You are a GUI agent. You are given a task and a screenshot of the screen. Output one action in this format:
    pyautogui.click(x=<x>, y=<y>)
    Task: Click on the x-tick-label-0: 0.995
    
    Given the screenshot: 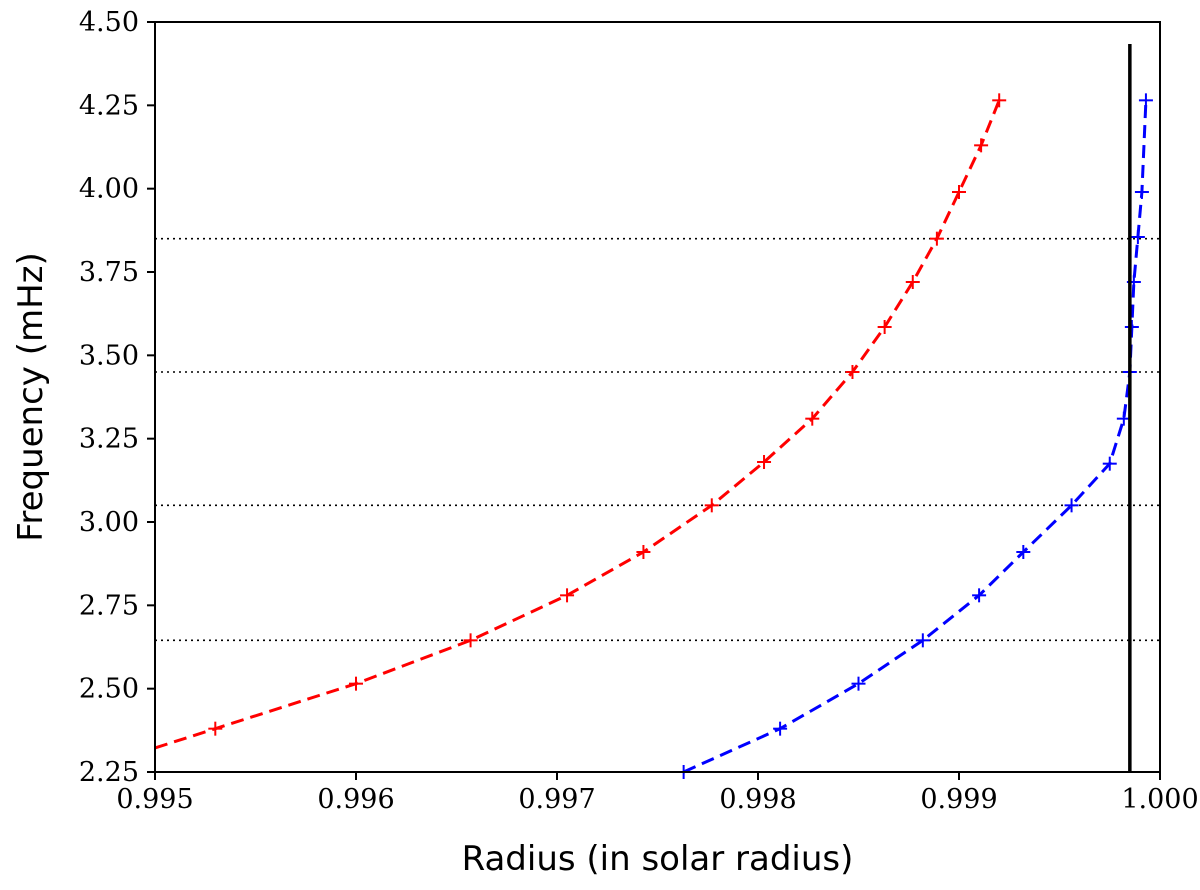 What is the action you would take?
    pyautogui.click(x=154, y=799)
    